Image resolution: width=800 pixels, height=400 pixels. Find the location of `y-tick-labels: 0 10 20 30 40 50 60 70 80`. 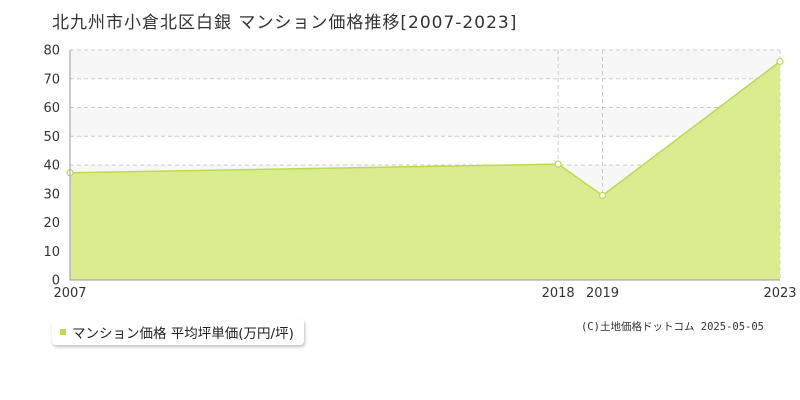

y-tick-labels: 0 10 20 30 40 50 60 70 80 is located at coordinates (51, 166).